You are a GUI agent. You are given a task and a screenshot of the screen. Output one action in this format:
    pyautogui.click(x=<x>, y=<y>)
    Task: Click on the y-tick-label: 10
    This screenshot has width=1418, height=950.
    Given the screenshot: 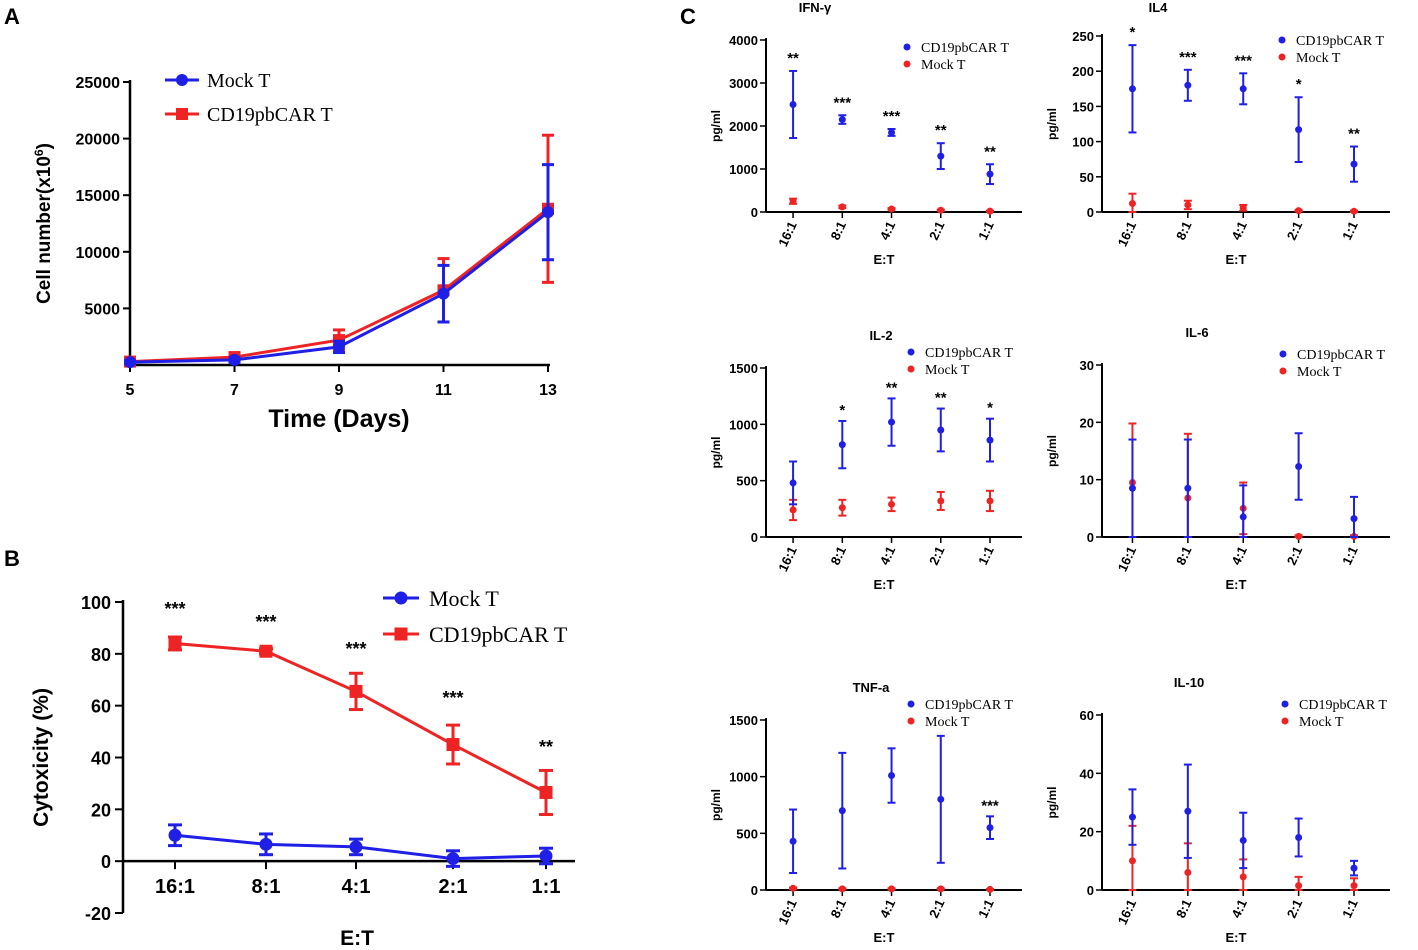 What is the action you would take?
    pyautogui.click(x=1087, y=480)
    